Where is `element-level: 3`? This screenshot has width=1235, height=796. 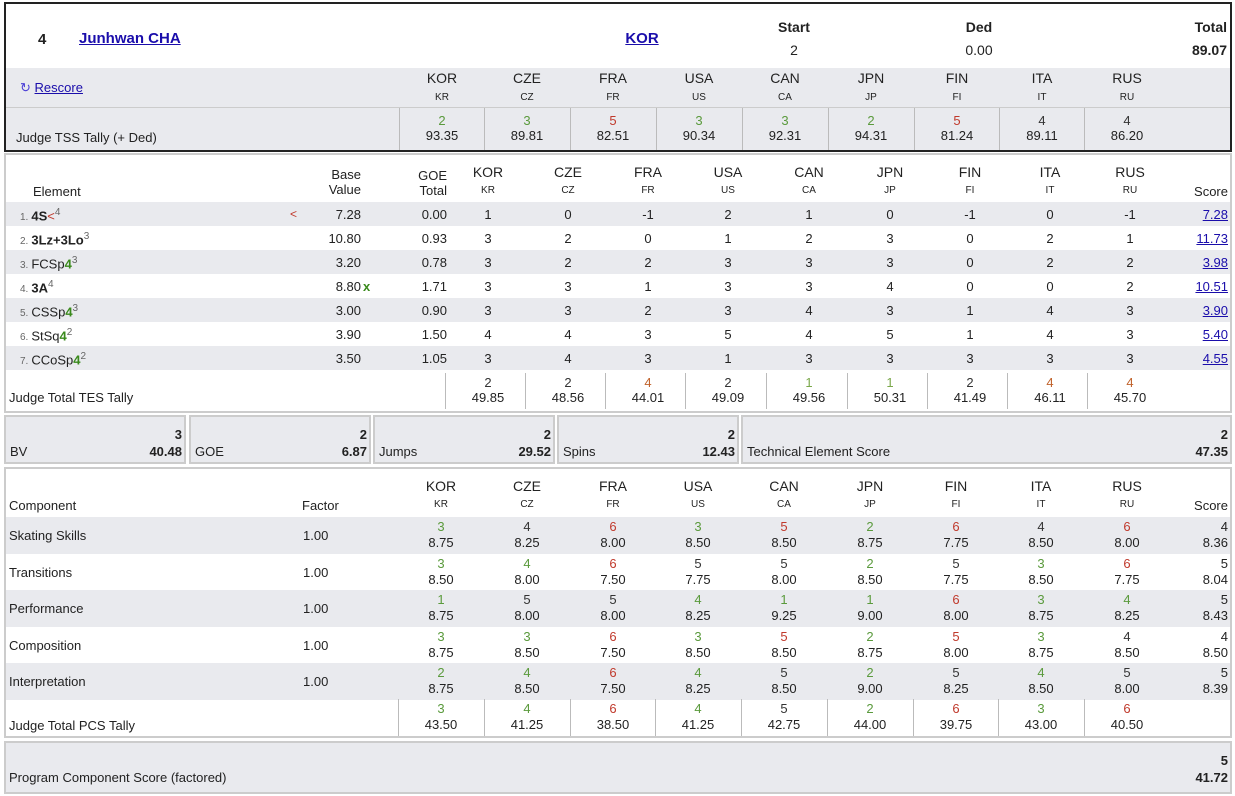
element-level: 3 is located at coordinates (74, 260).